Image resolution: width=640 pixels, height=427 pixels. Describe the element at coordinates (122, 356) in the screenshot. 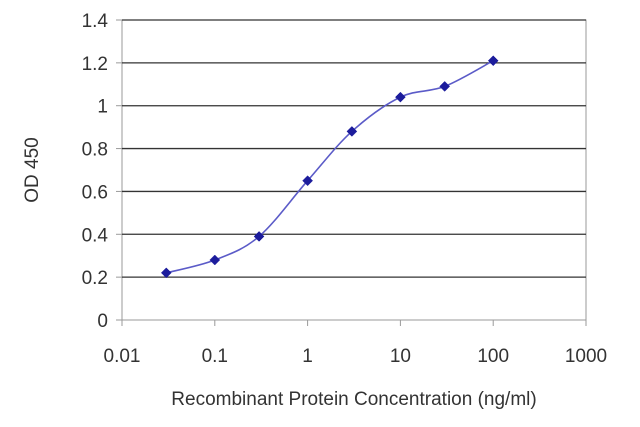

I see `x-tick-label: 0.01` at that location.